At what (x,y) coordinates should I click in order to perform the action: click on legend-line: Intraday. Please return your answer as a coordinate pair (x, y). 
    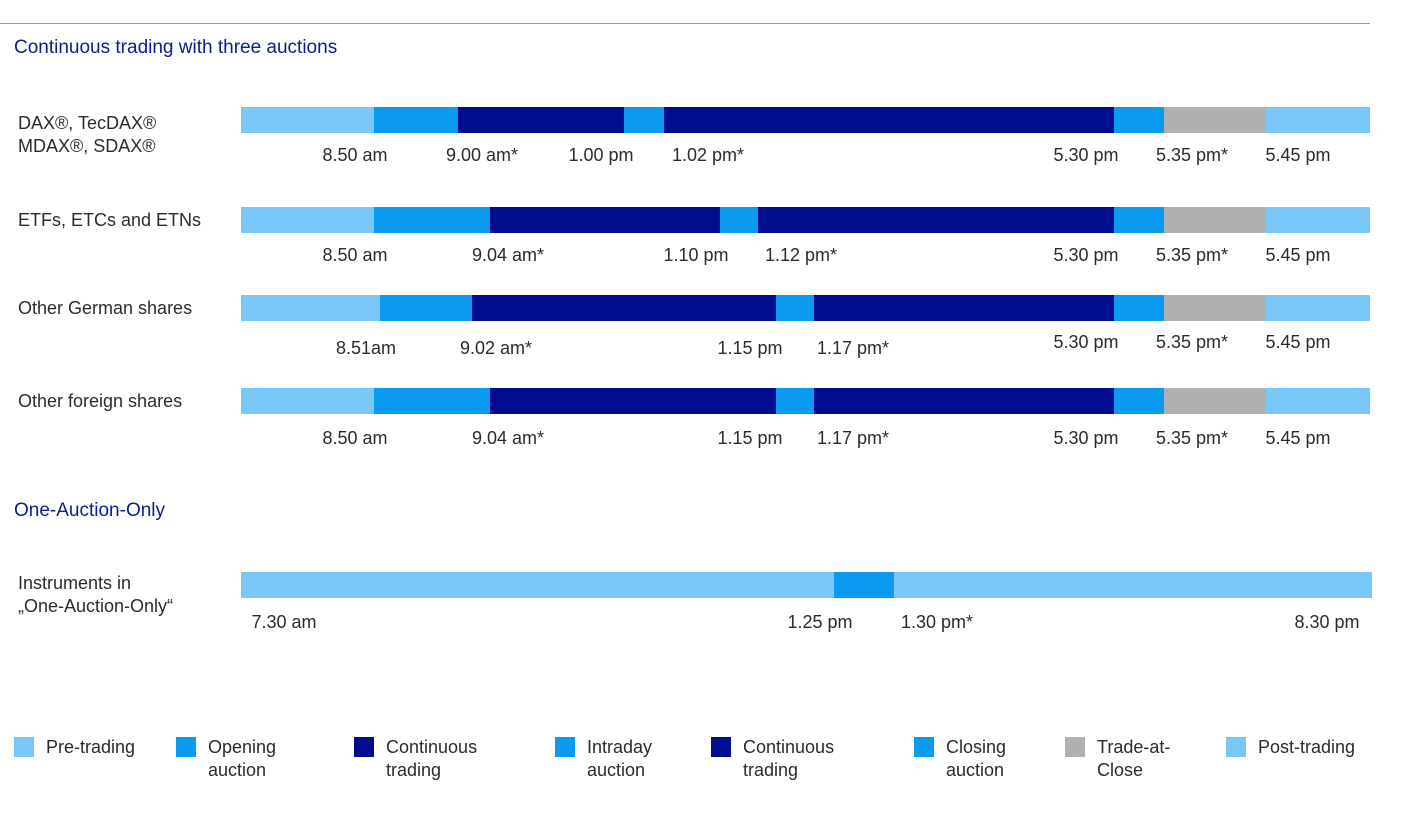
    Looking at the image, I should click on (620, 747).